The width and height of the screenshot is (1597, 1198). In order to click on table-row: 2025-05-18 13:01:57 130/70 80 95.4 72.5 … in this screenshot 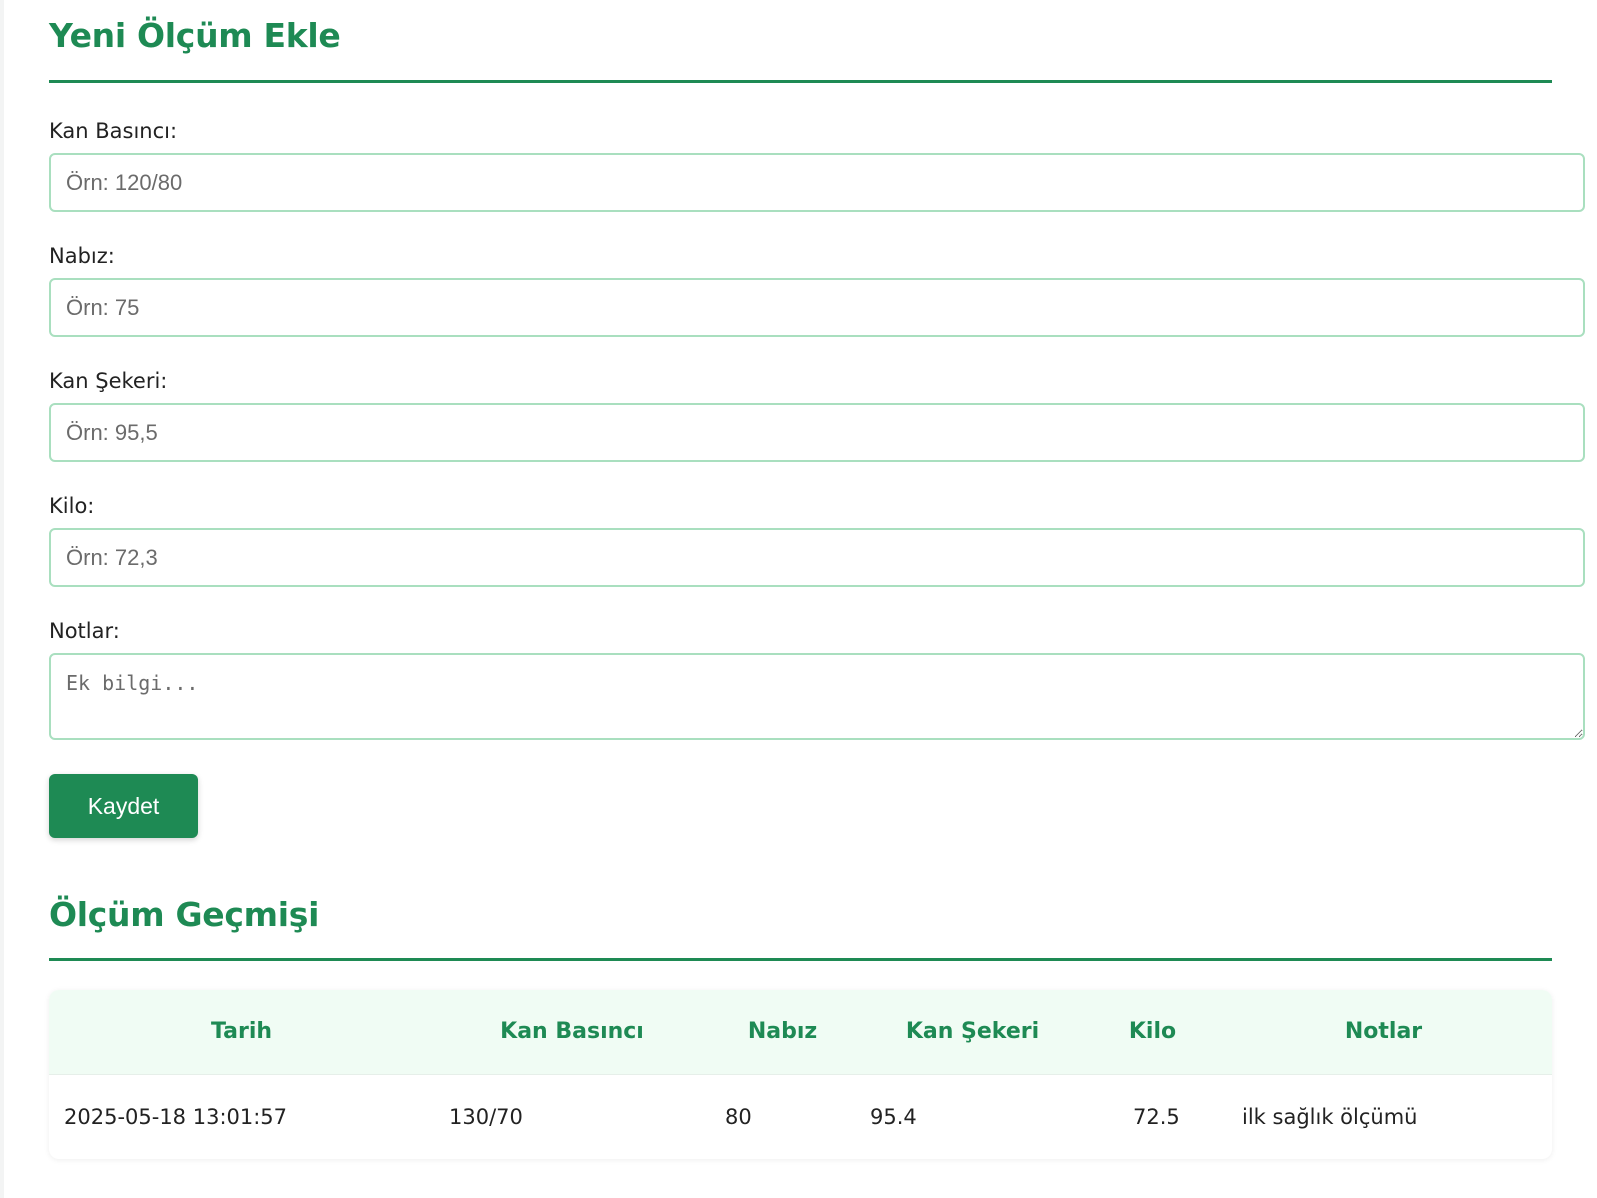, I will do `click(800, 1116)`.